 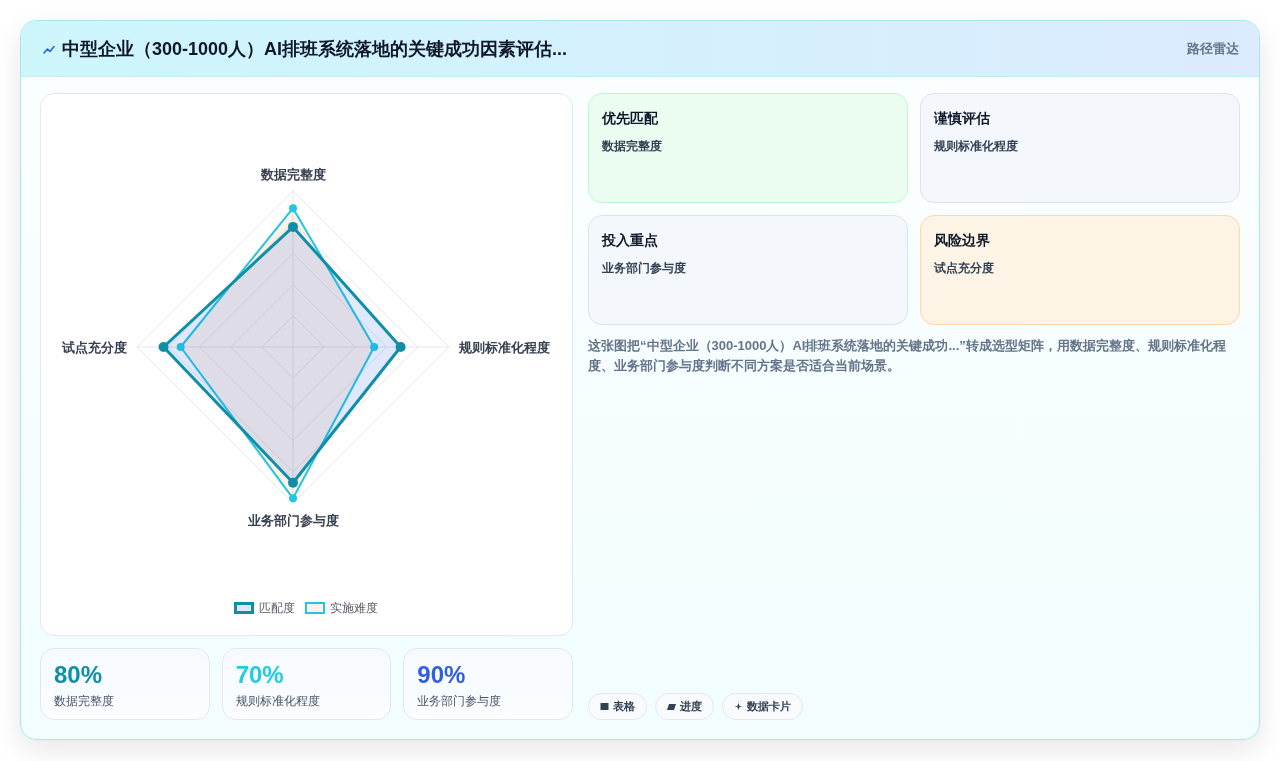 What do you see at coordinates (354, 608) in the screenshot?
I see `legend-label: 实施难度` at bounding box center [354, 608].